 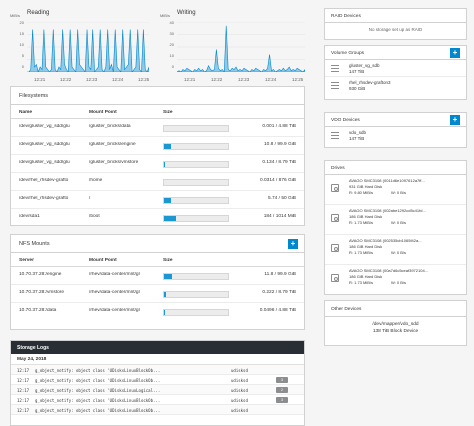 I want to click on add-volume-group-button: +, so click(x=455, y=53).